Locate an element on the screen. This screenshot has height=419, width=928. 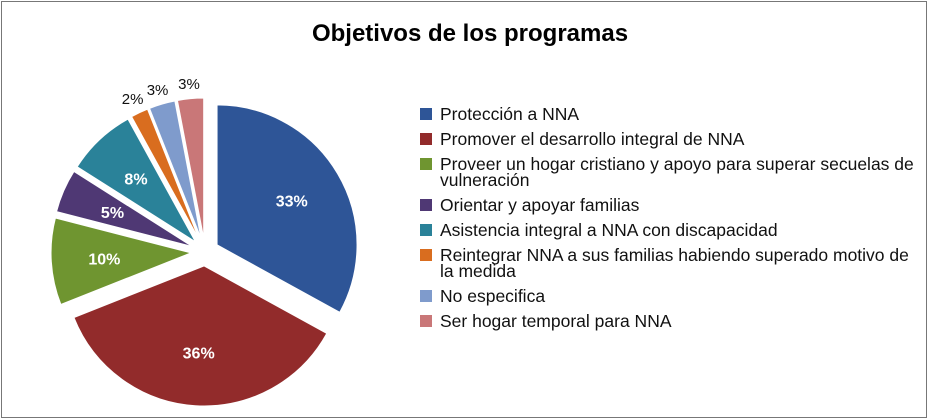
legend-label: Promover el desarrollo integral de NNA is located at coordinates (592, 139).